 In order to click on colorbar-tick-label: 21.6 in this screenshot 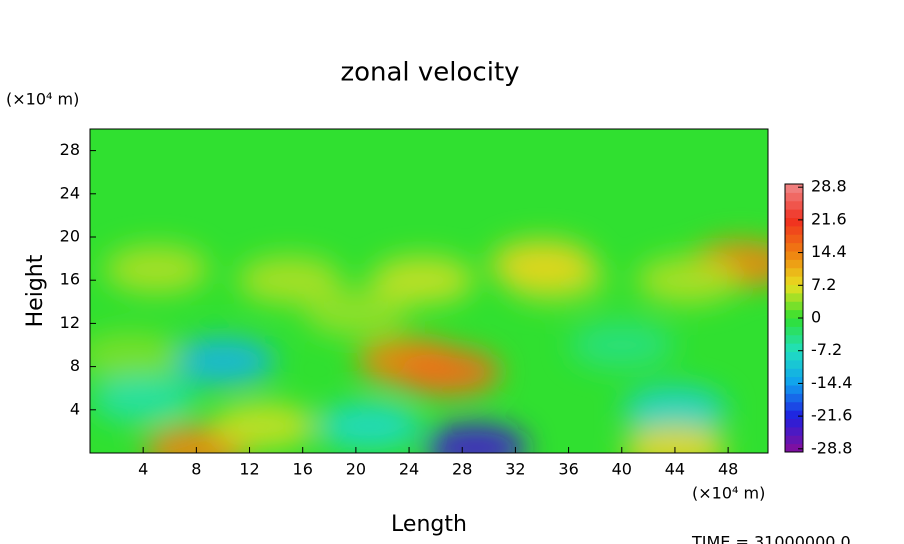, I will do `click(829, 218)`.